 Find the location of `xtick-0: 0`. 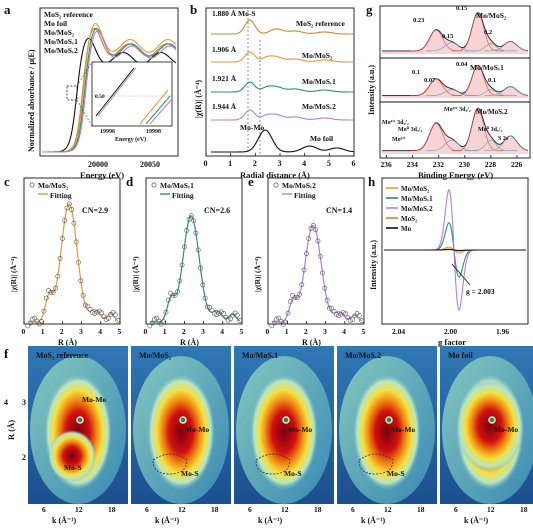

xtick-0: 0 is located at coordinates (24, 331).